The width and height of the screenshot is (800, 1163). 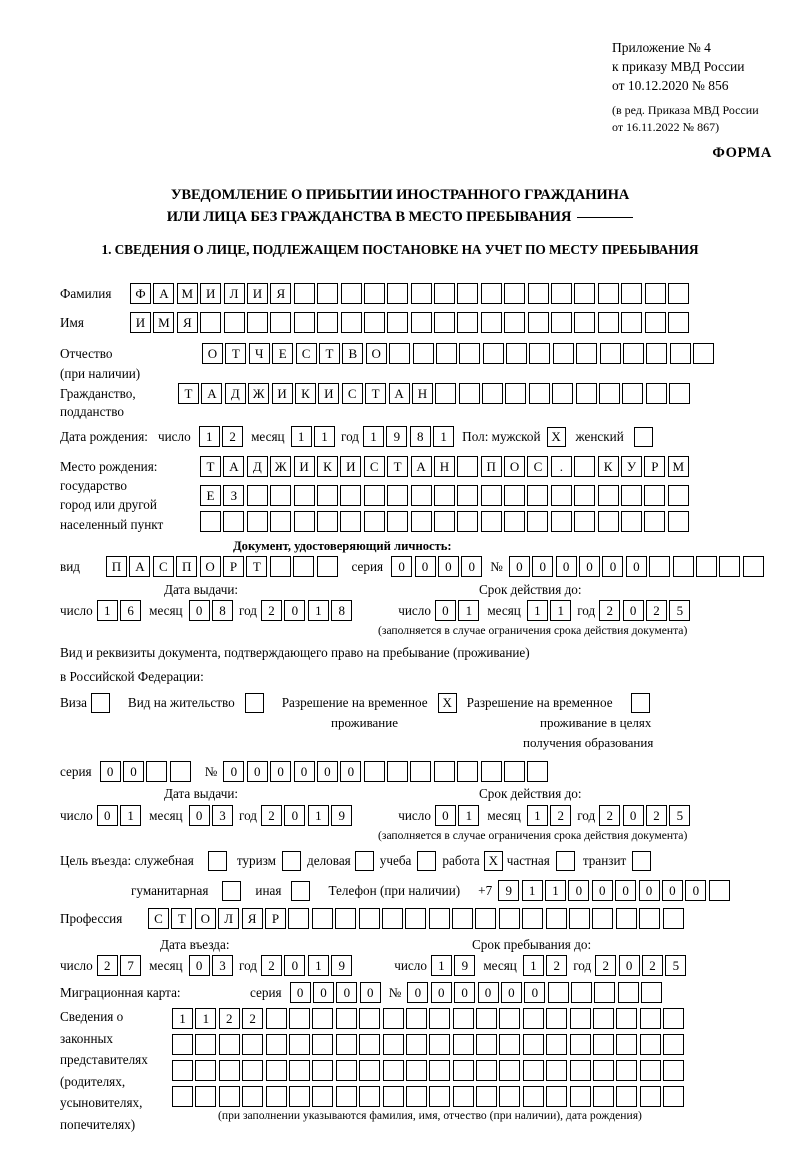 I want to click on char-cell: ., so click(x=561, y=466).